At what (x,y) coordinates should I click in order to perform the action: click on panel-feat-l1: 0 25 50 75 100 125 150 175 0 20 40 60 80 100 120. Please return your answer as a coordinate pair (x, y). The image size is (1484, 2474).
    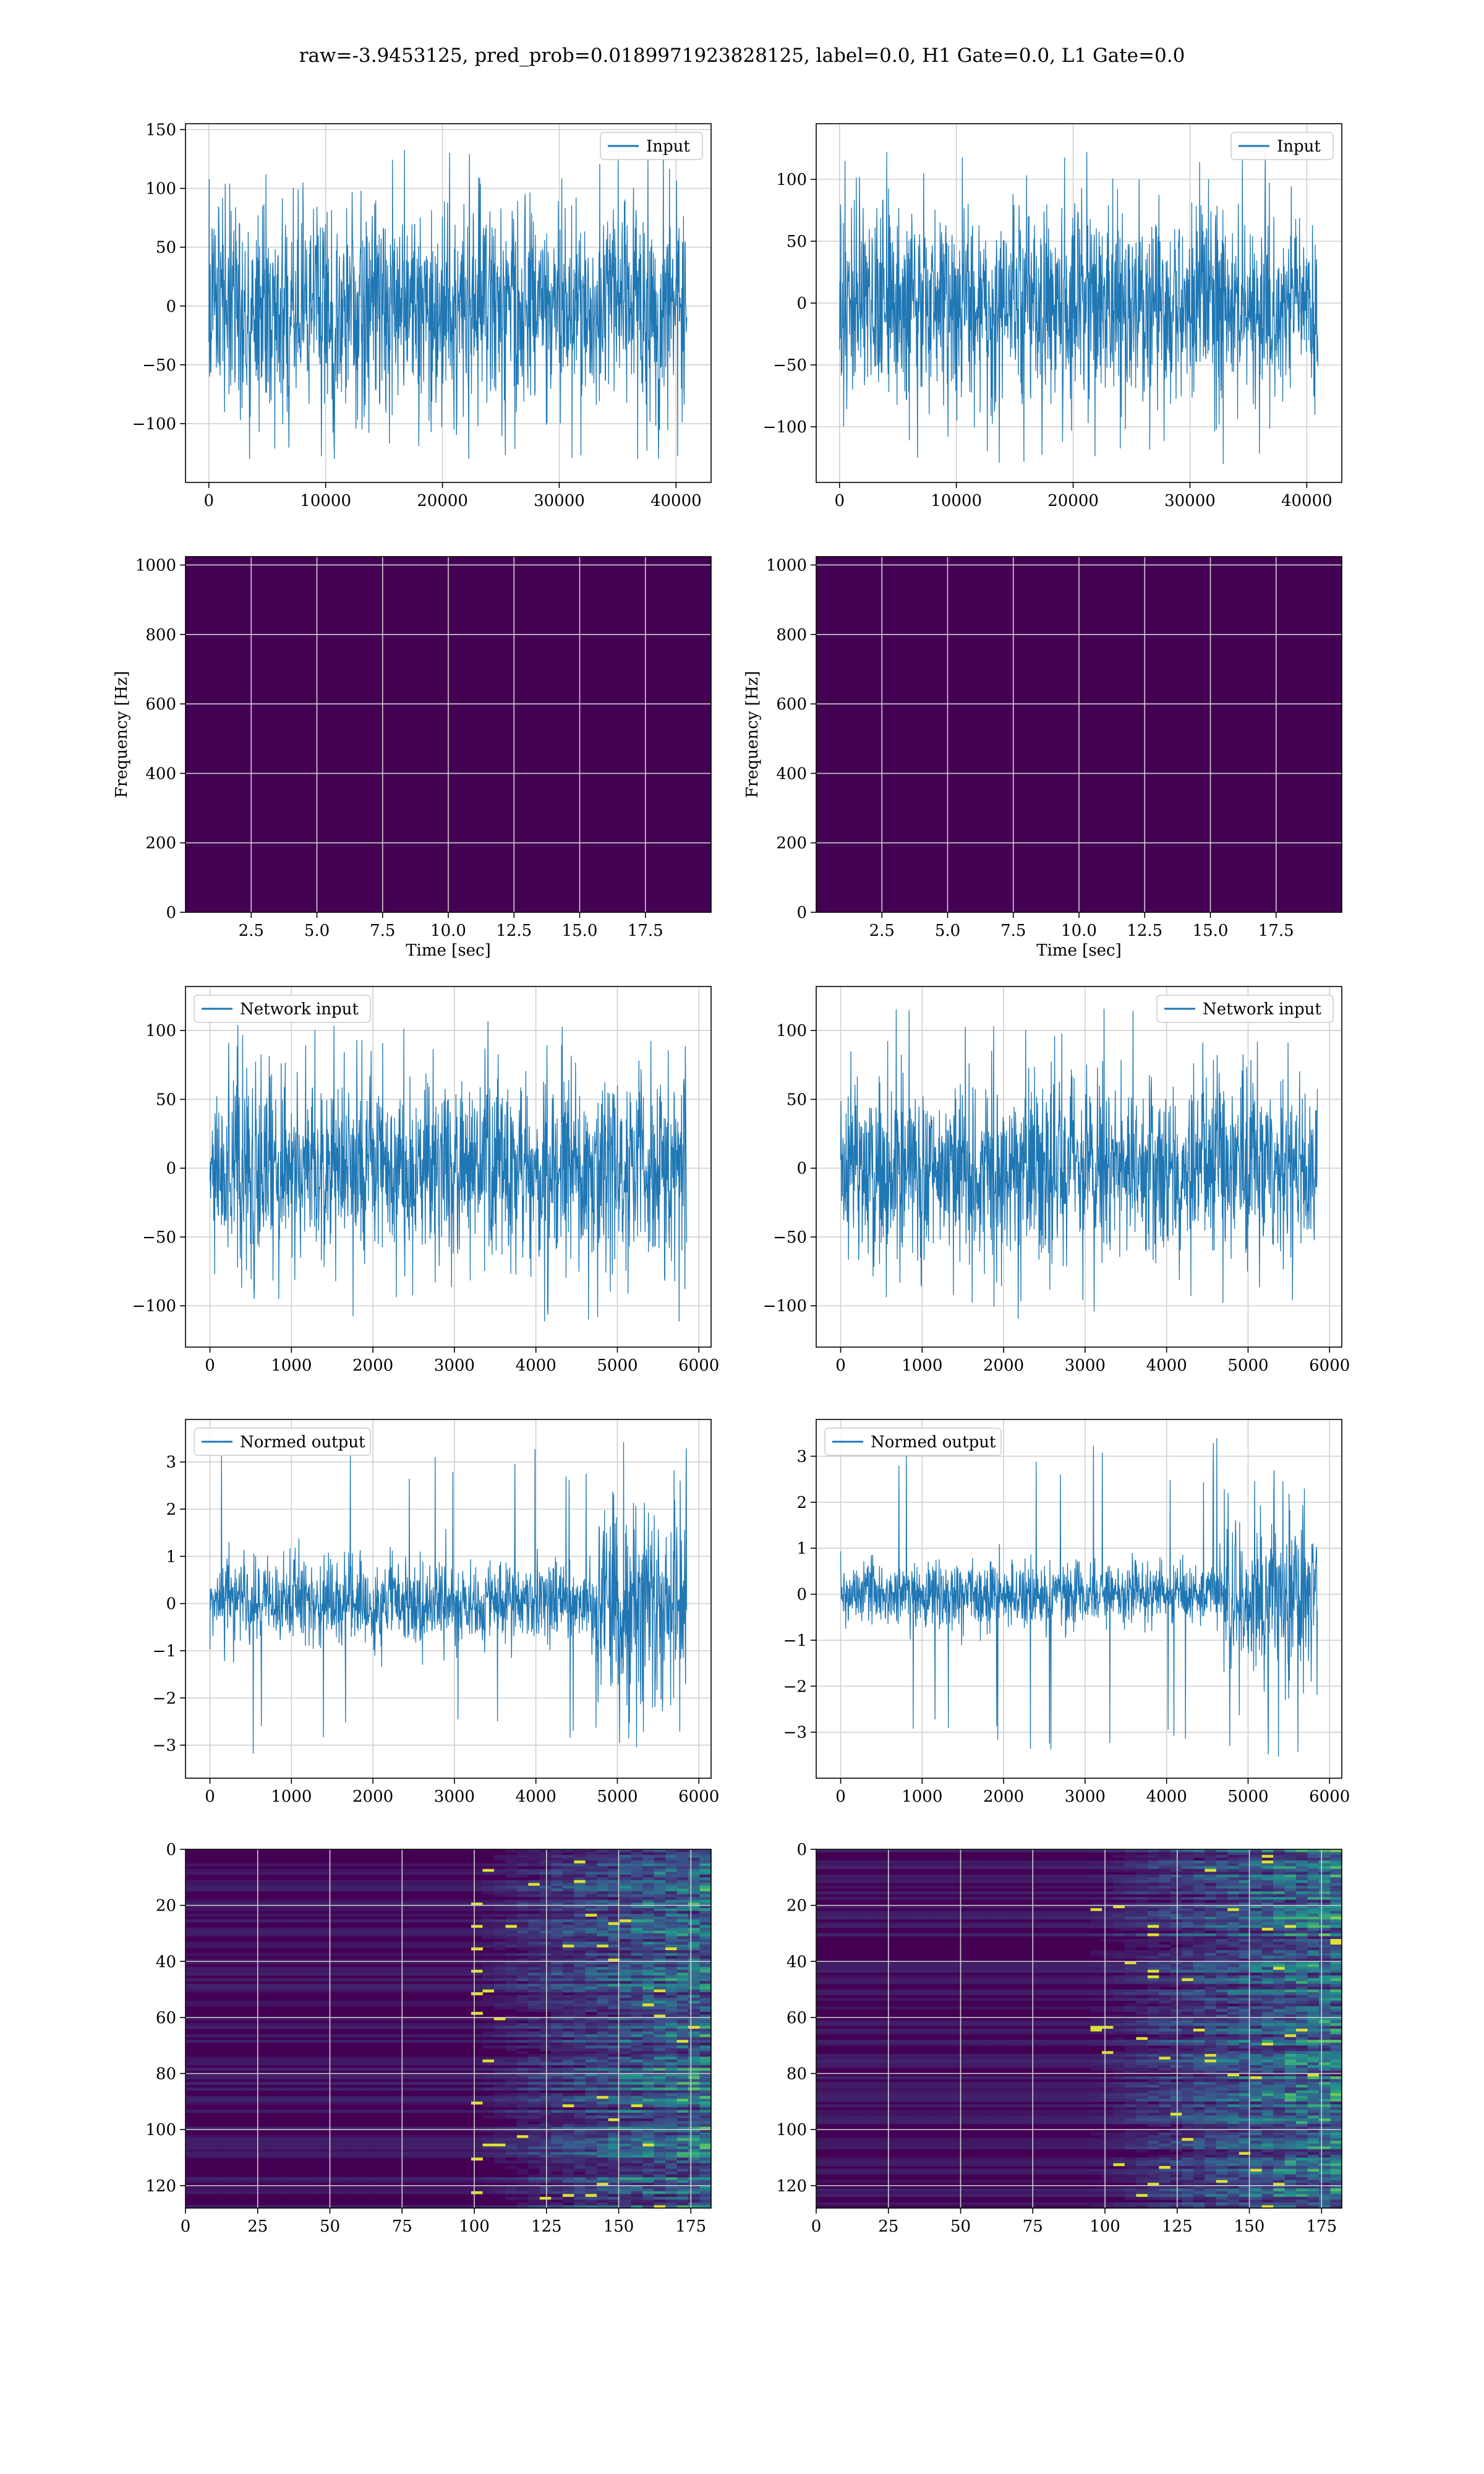
    Looking at the image, I should click on (1059, 2039).